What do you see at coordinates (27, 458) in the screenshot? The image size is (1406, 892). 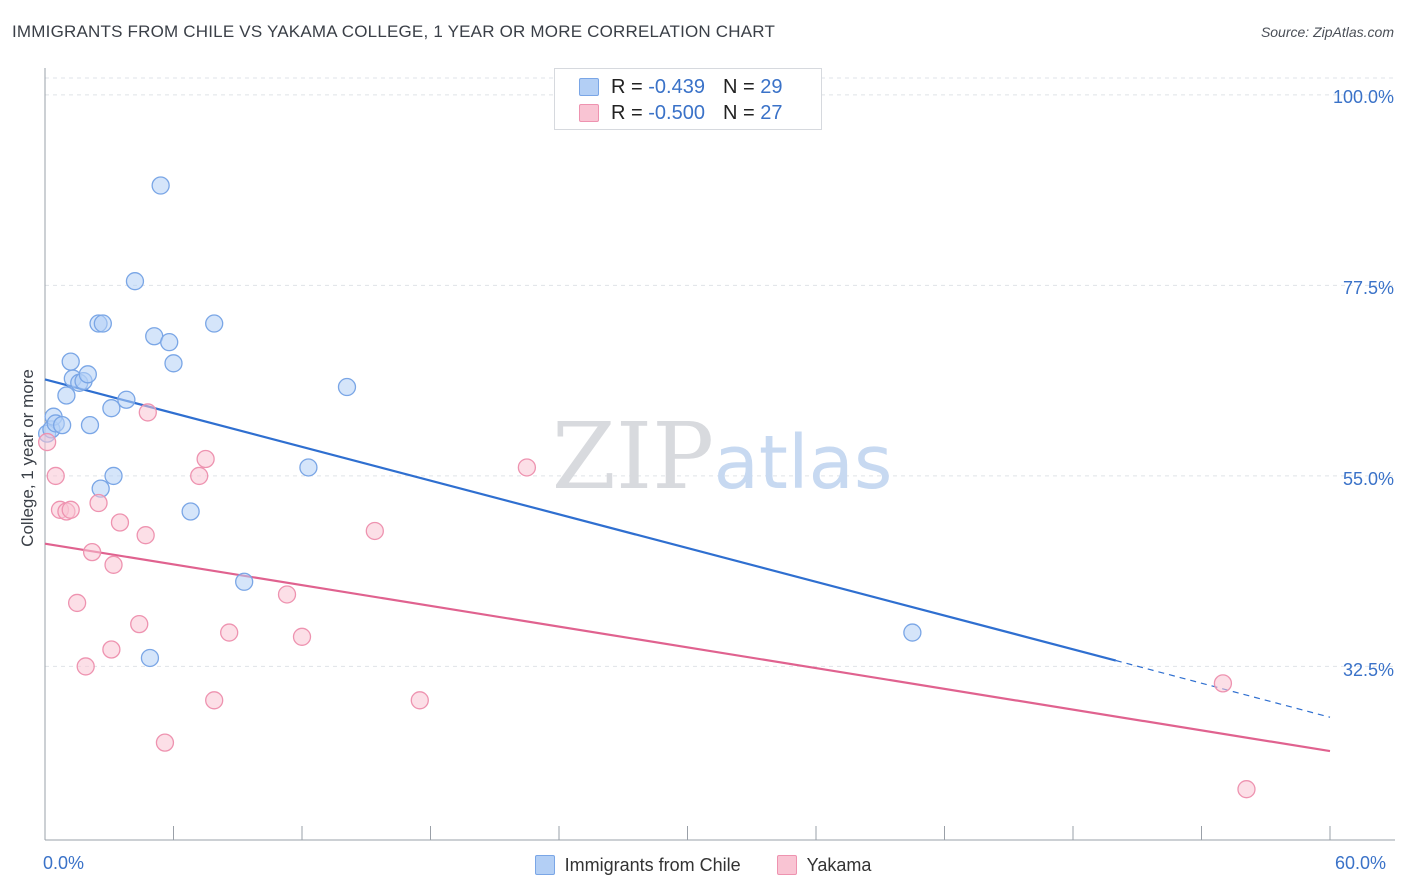 I see `y-axis-title: College, 1 year or more` at bounding box center [27, 458].